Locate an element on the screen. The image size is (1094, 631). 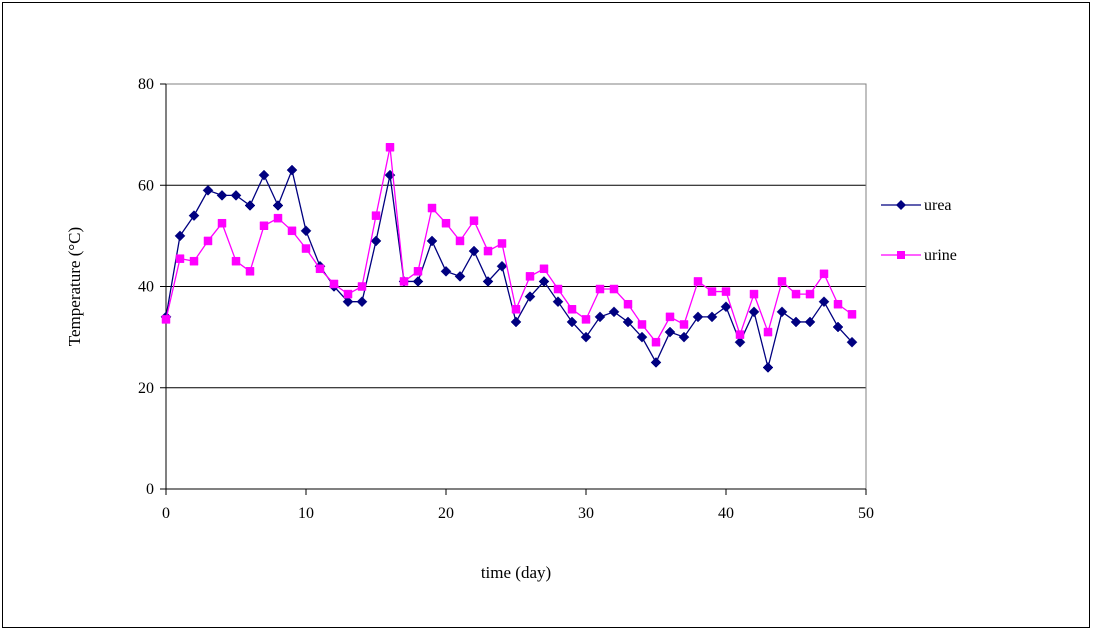
legend-item-urea: urea is located at coordinates (916, 205).